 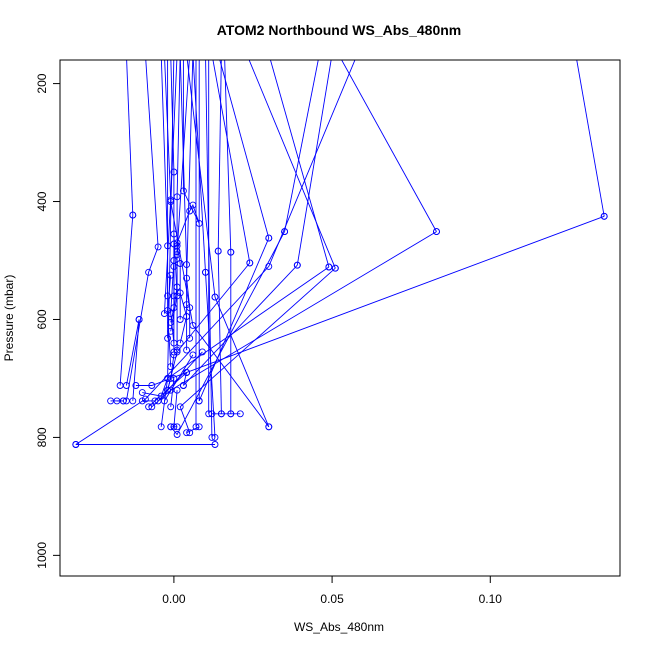 I want to click on y-tick-label: 1000, so click(x=42, y=555).